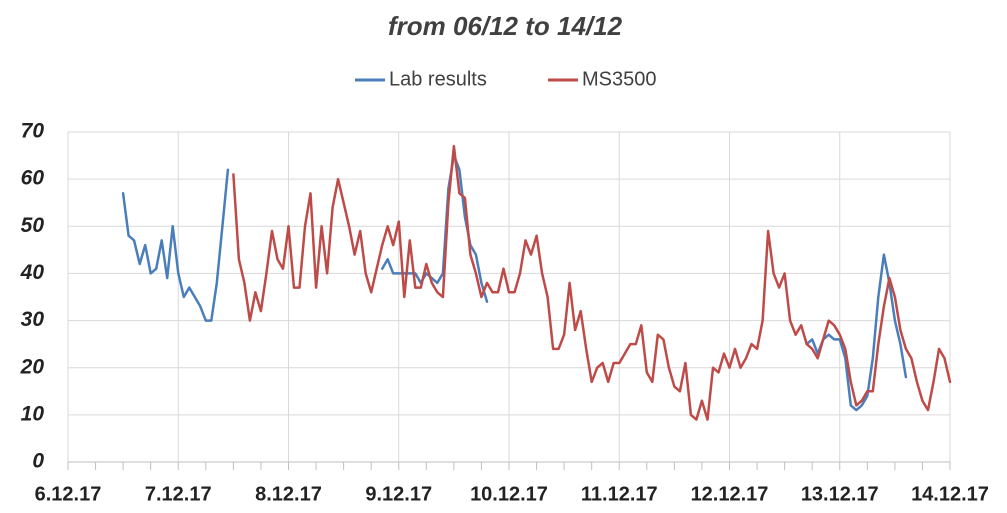  Describe the element at coordinates (840, 494) in the screenshot. I see `x-tick-label: 13.12.17` at that location.